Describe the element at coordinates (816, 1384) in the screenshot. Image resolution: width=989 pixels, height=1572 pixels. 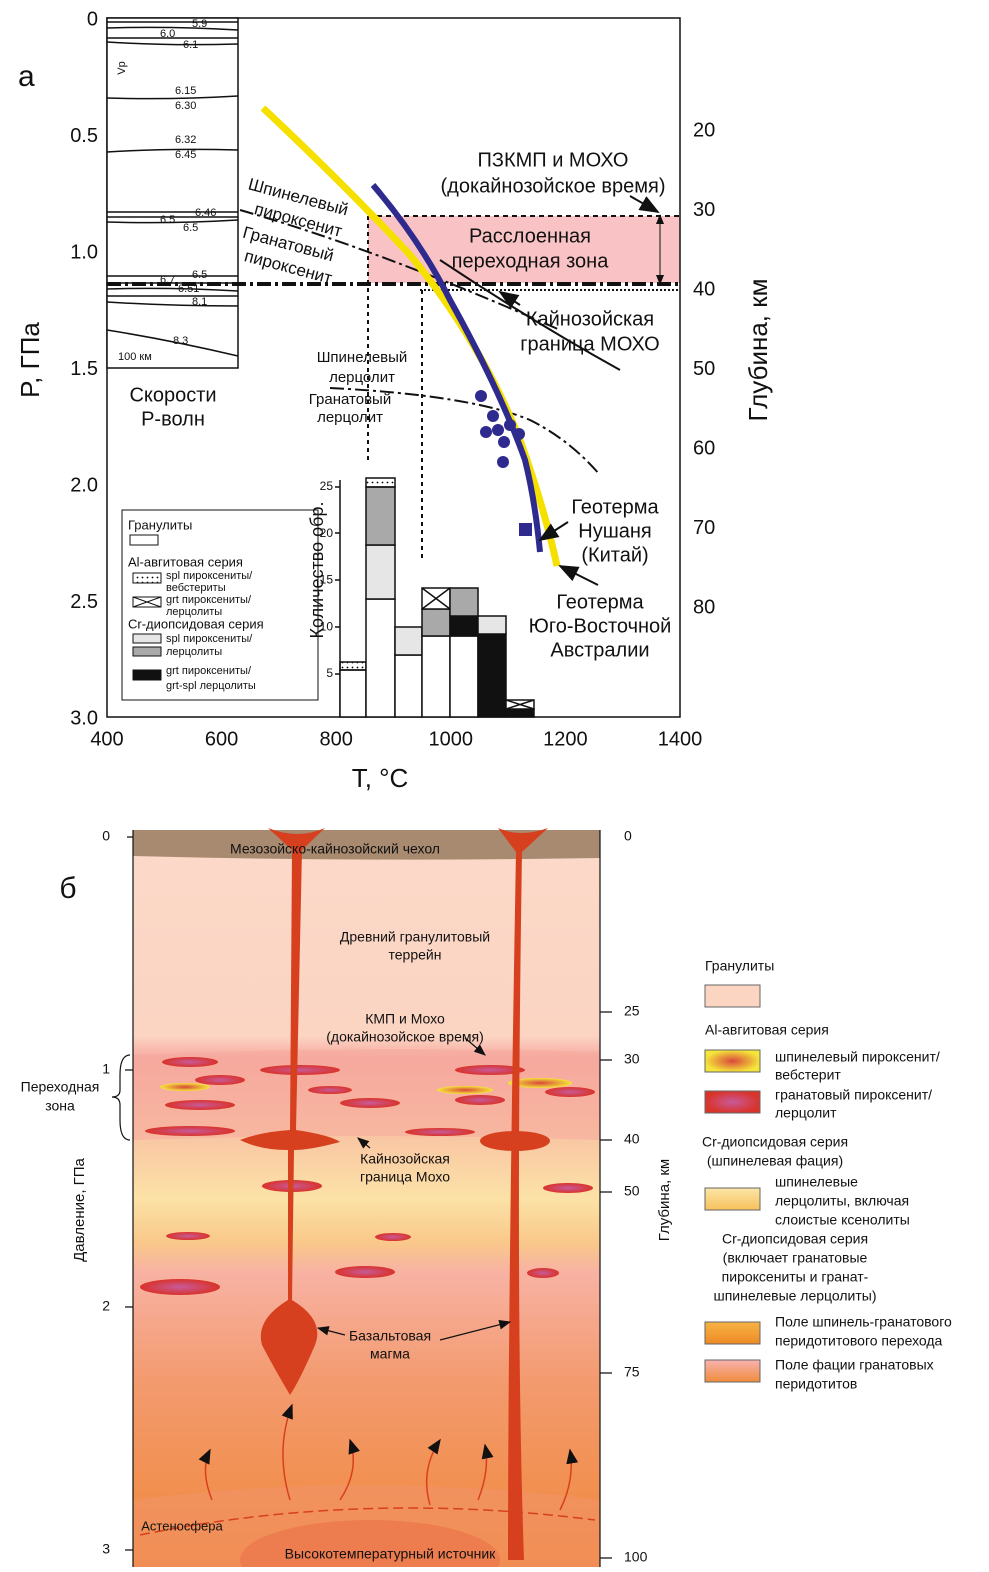
I see `label: перидотитов` at that location.